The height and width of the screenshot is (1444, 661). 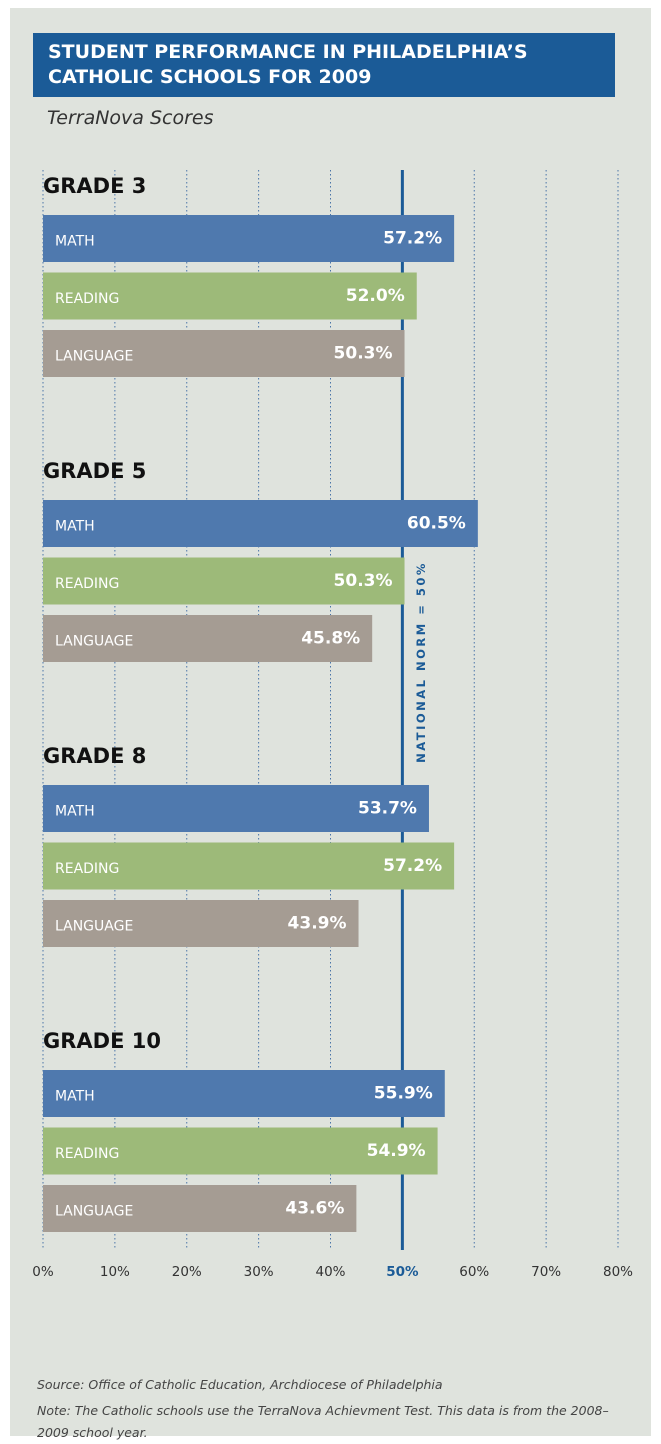 I want to click on value-label: 43.9%, so click(x=317, y=924).